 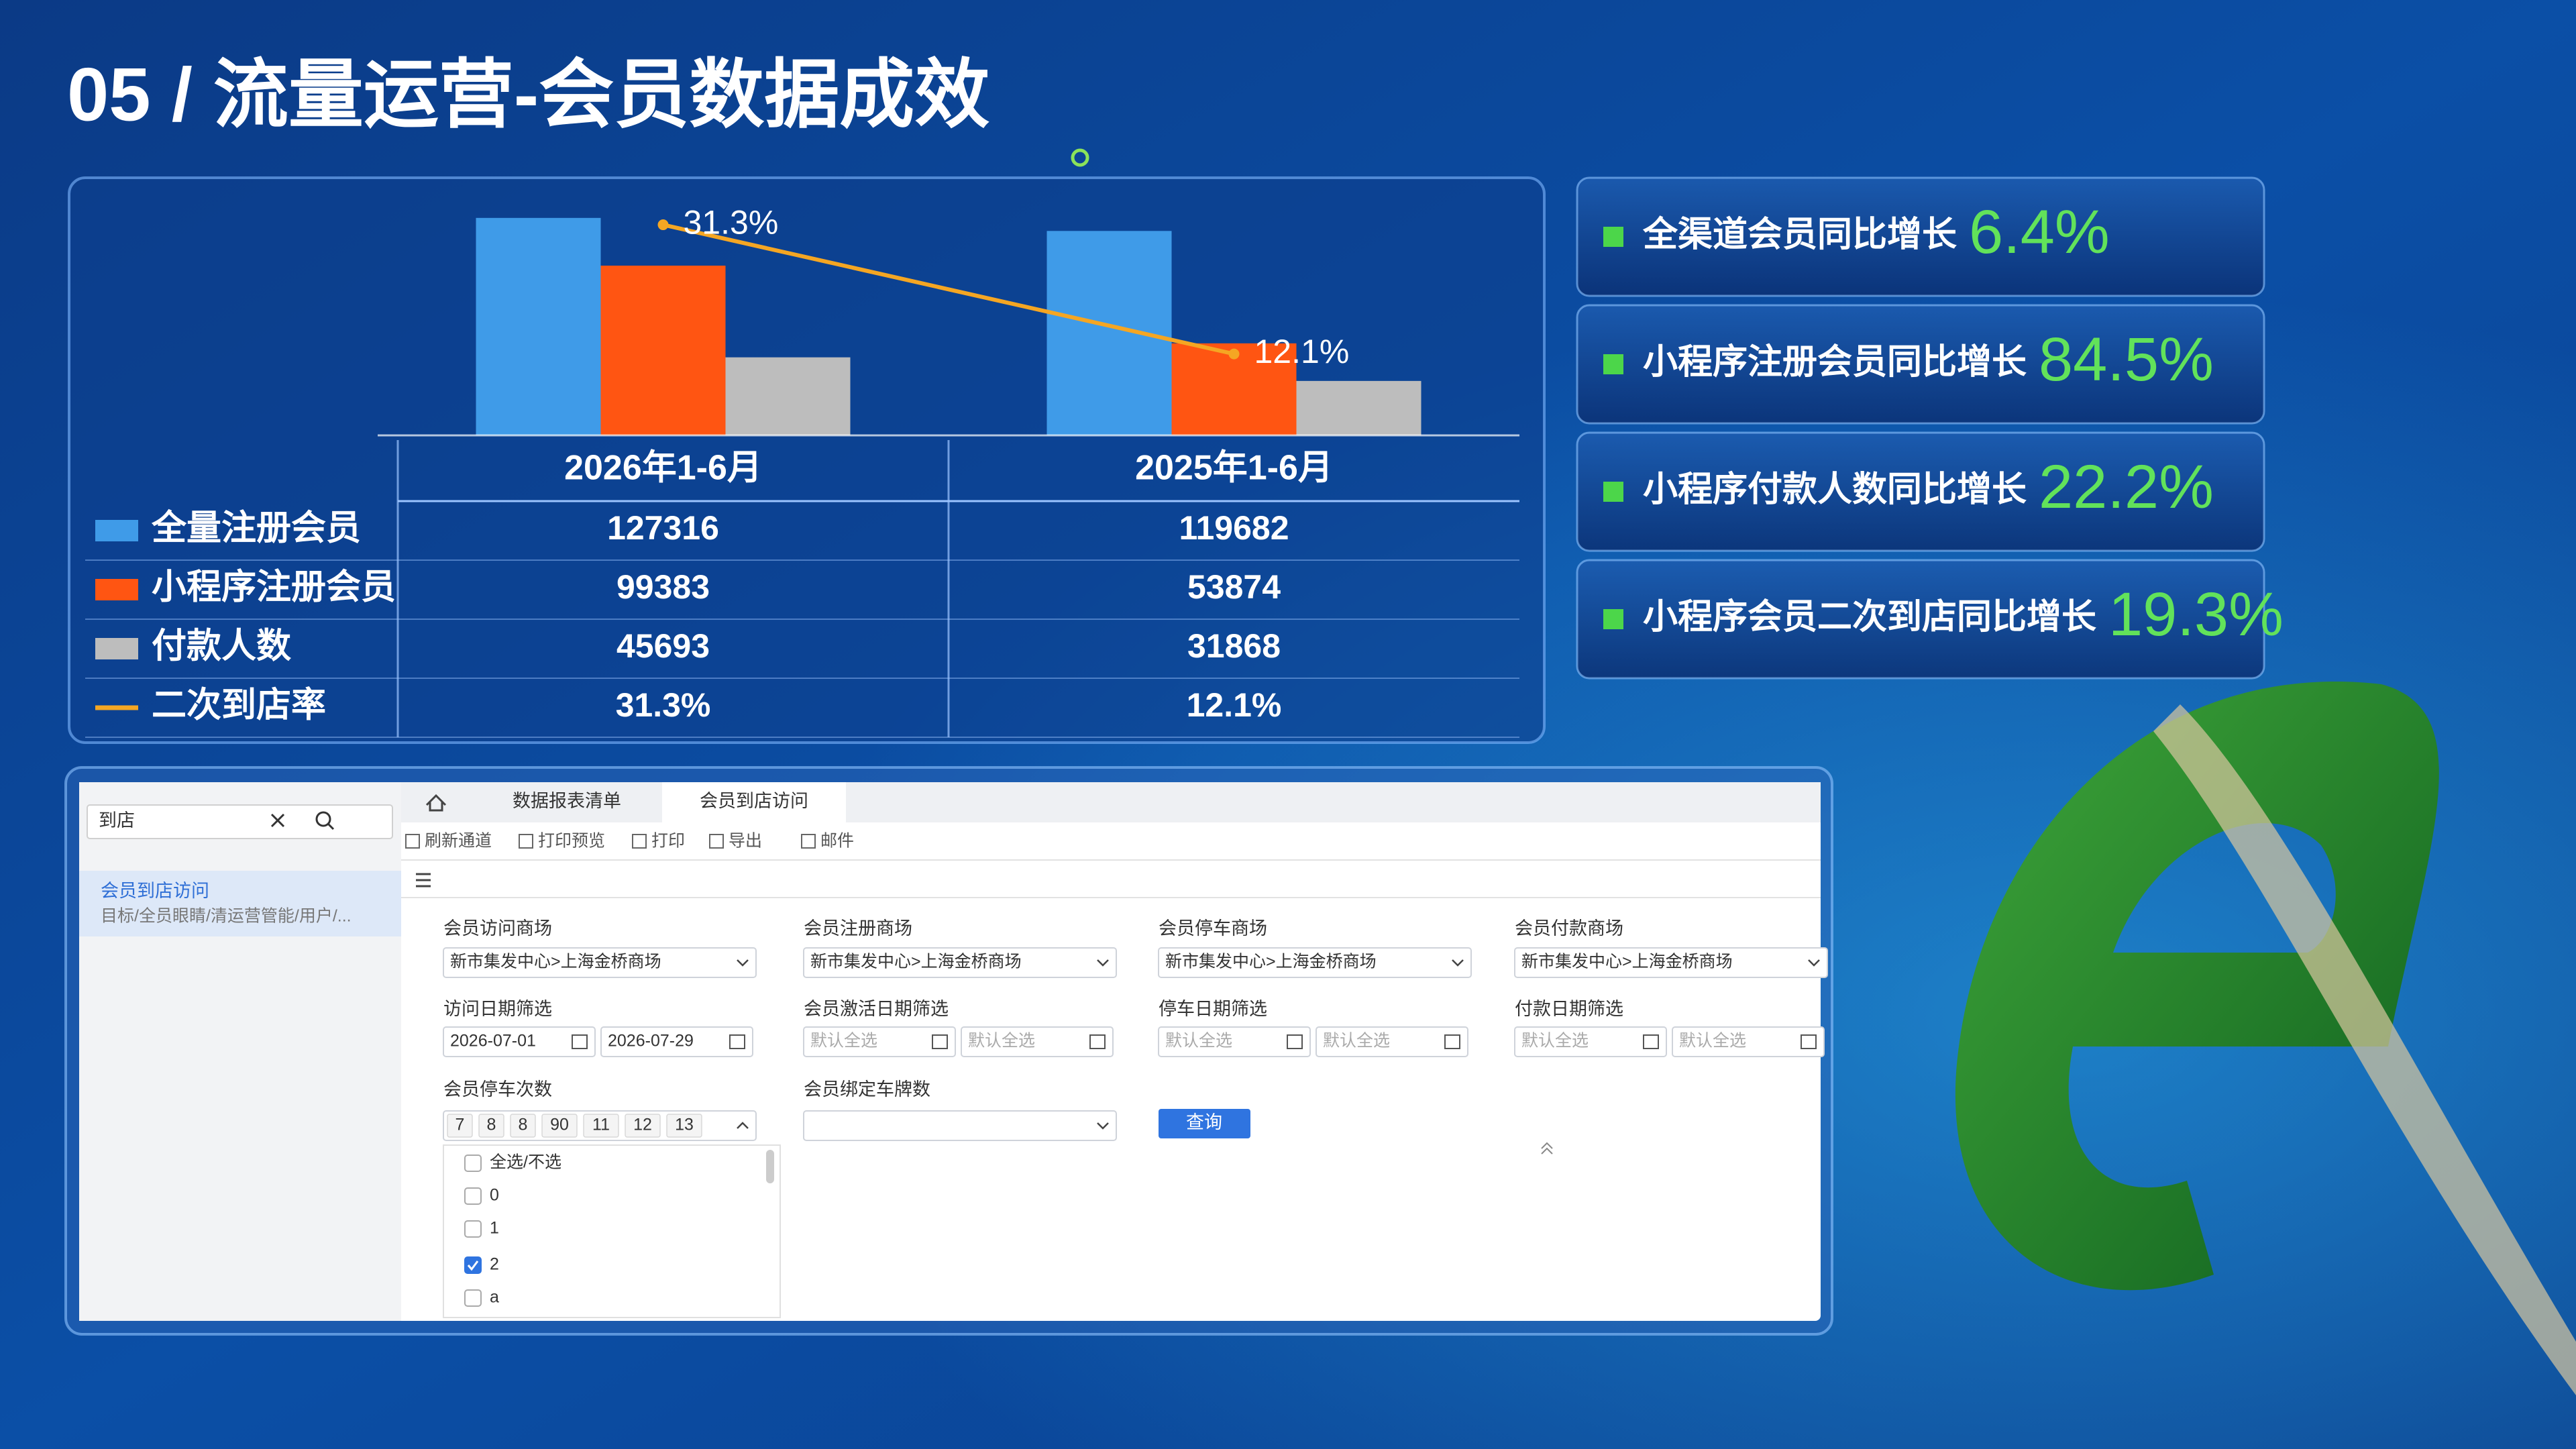 I want to click on toolbar-item: 刷新通道, so click(x=458, y=841).